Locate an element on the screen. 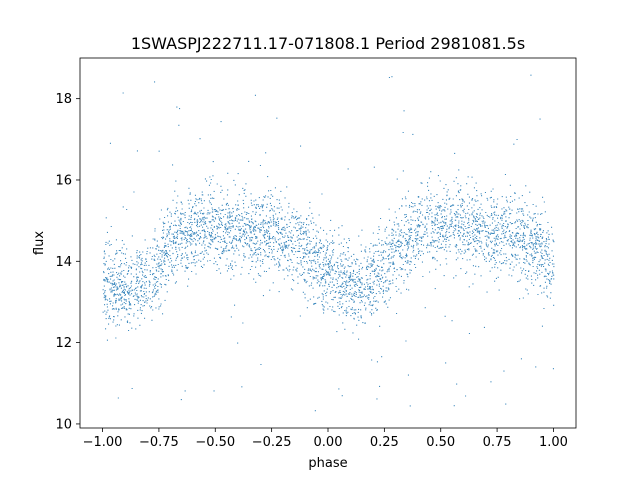 Image resolution: width=640 pixels, height=480 pixels. x-tick-label: 0.00 is located at coordinates (328, 442).